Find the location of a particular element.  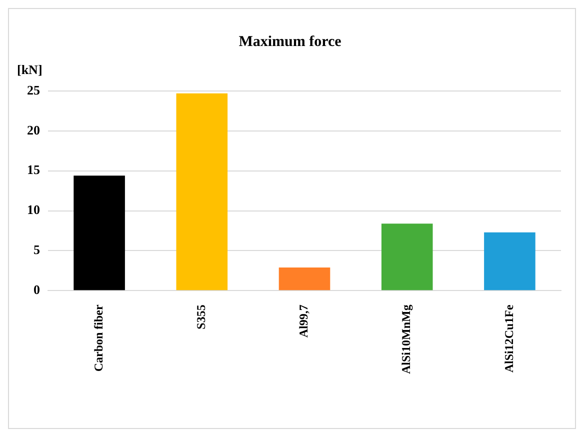

x-tick-label: Al99,7 is located at coordinates (303, 321).